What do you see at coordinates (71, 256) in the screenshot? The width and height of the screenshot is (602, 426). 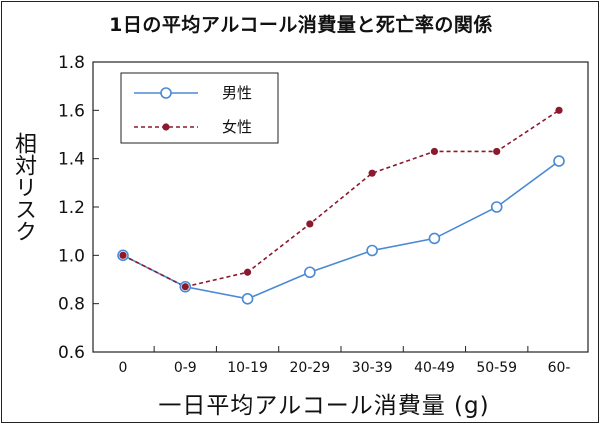 I see `y-tick-label: 1.0` at bounding box center [71, 256].